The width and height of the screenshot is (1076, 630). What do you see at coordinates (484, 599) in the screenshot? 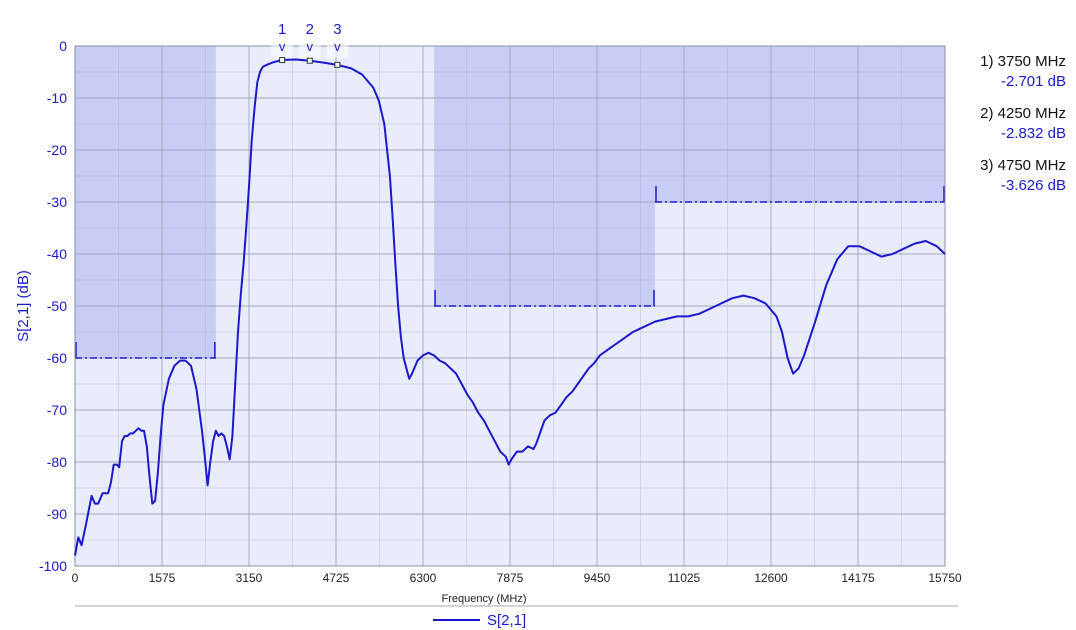
I see `x-axis-title: Frequency (MHz)` at bounding box center [484, 599].